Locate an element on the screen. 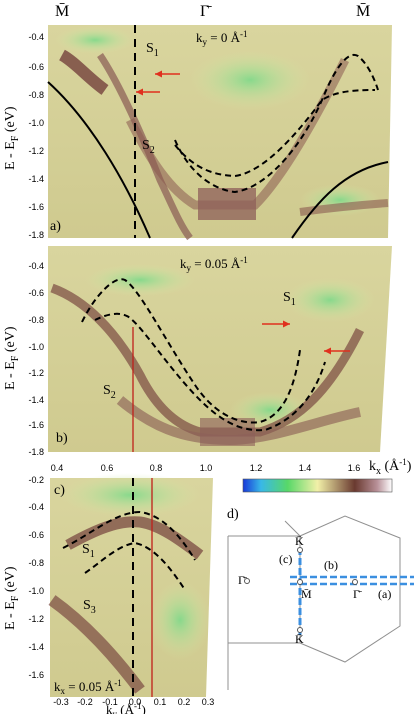  x-tick: 1.6 is located at coordinates (354, 468).